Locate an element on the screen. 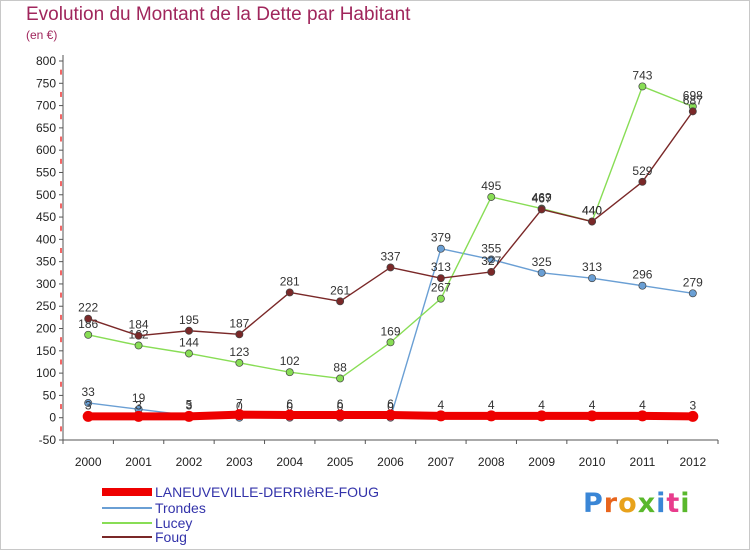 This screenshot has width=750, height=550. chart-unit-label: (en €) is located at coordinates (42, 35).